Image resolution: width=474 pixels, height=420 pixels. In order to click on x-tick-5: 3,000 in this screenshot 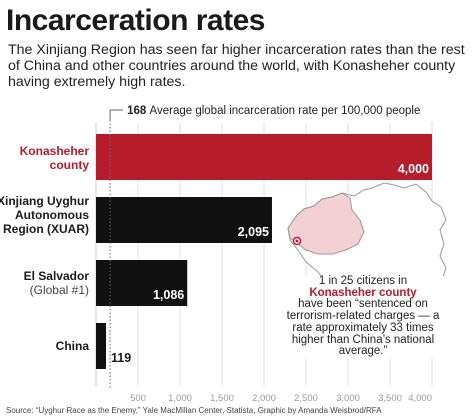, I will do `click(348, 398)`.